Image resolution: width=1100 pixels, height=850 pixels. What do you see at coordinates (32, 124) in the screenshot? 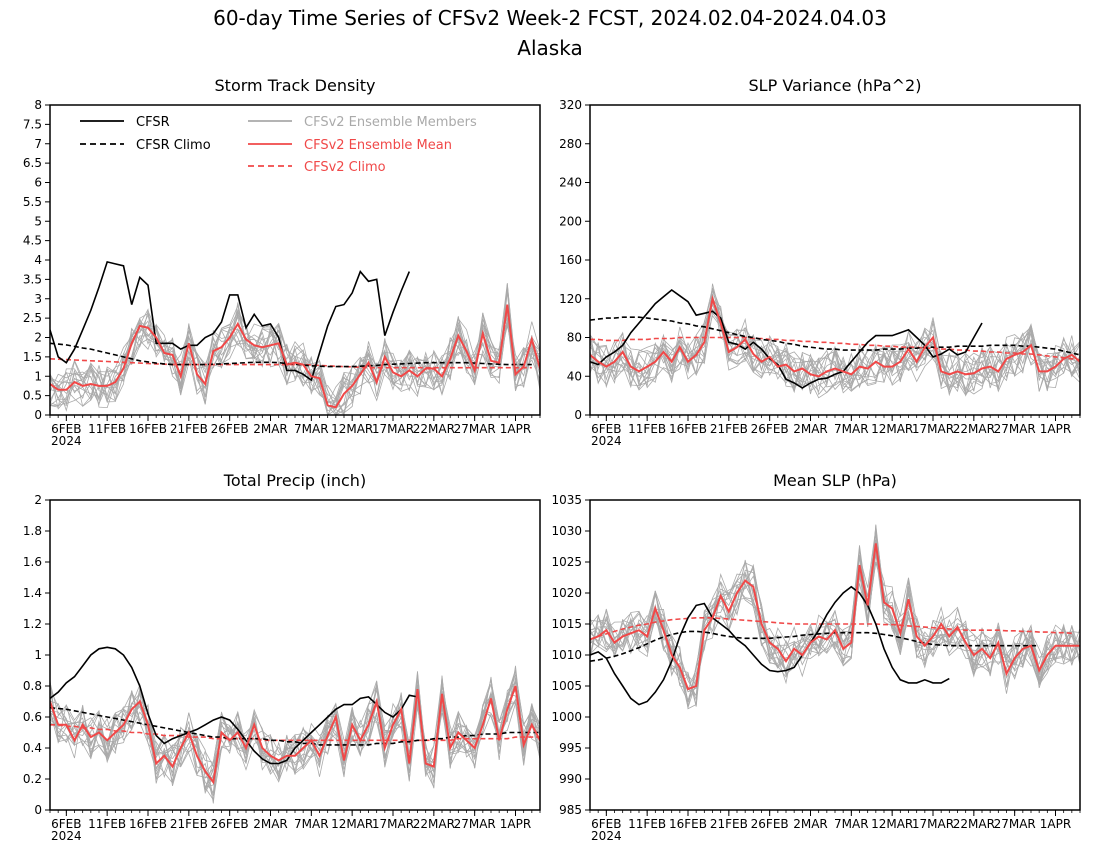
I see `y-tick-label: 7.5` at bounding box center [32, 124].